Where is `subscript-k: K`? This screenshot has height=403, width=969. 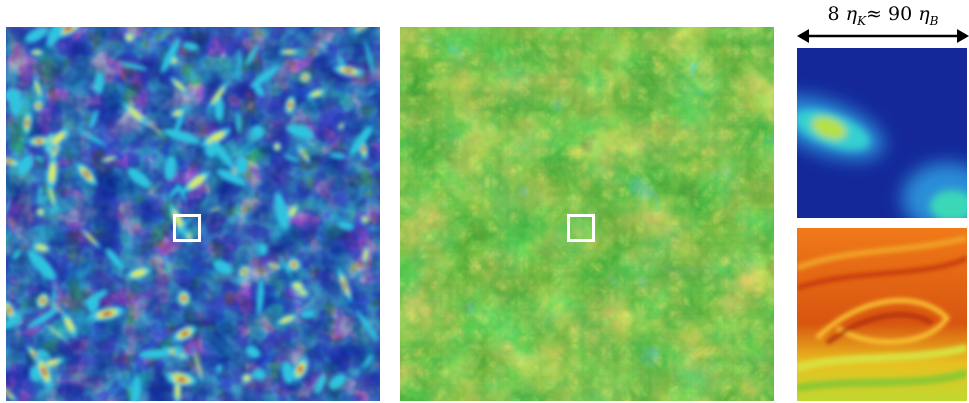 subscript-k: K is located at coordinates (862, 20).